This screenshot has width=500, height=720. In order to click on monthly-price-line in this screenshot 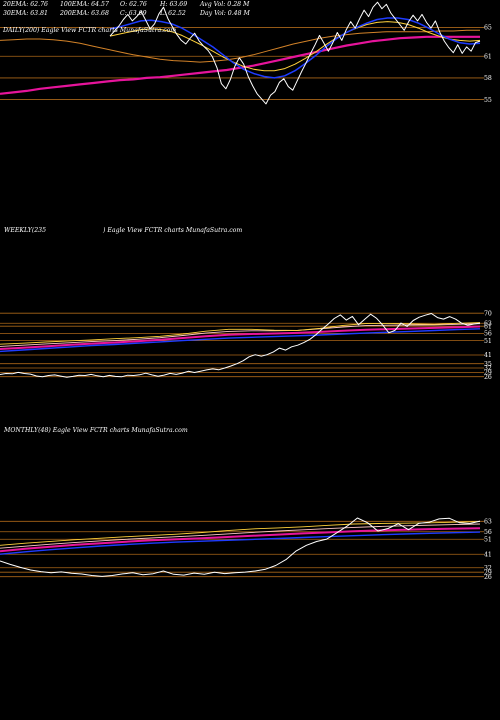, I will do `click(240, 547)`.